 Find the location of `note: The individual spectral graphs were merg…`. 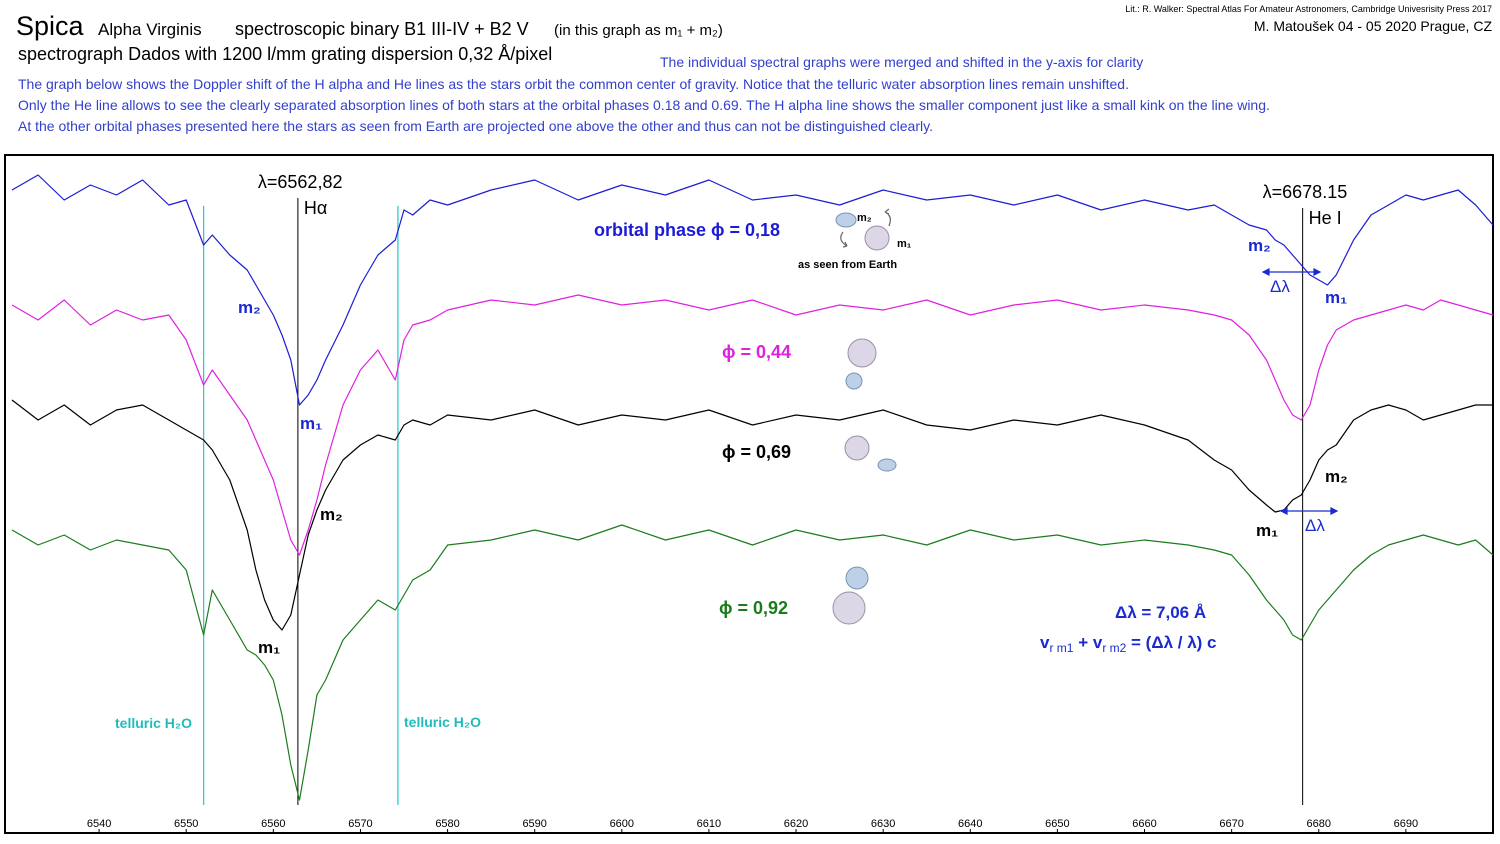

note: The individual spectral graphs were merg… is located at coordinates (901, 62).